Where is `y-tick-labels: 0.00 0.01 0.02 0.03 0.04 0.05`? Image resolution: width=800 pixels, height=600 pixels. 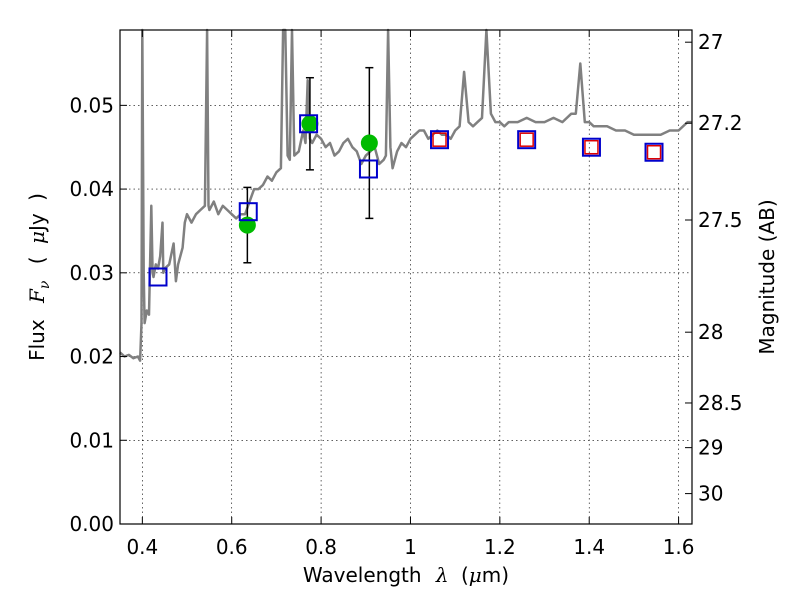
y-tick-labels: 0.00 0.01 0.02 0.03 0.04 0.05 is located at coordinates (91, 314).